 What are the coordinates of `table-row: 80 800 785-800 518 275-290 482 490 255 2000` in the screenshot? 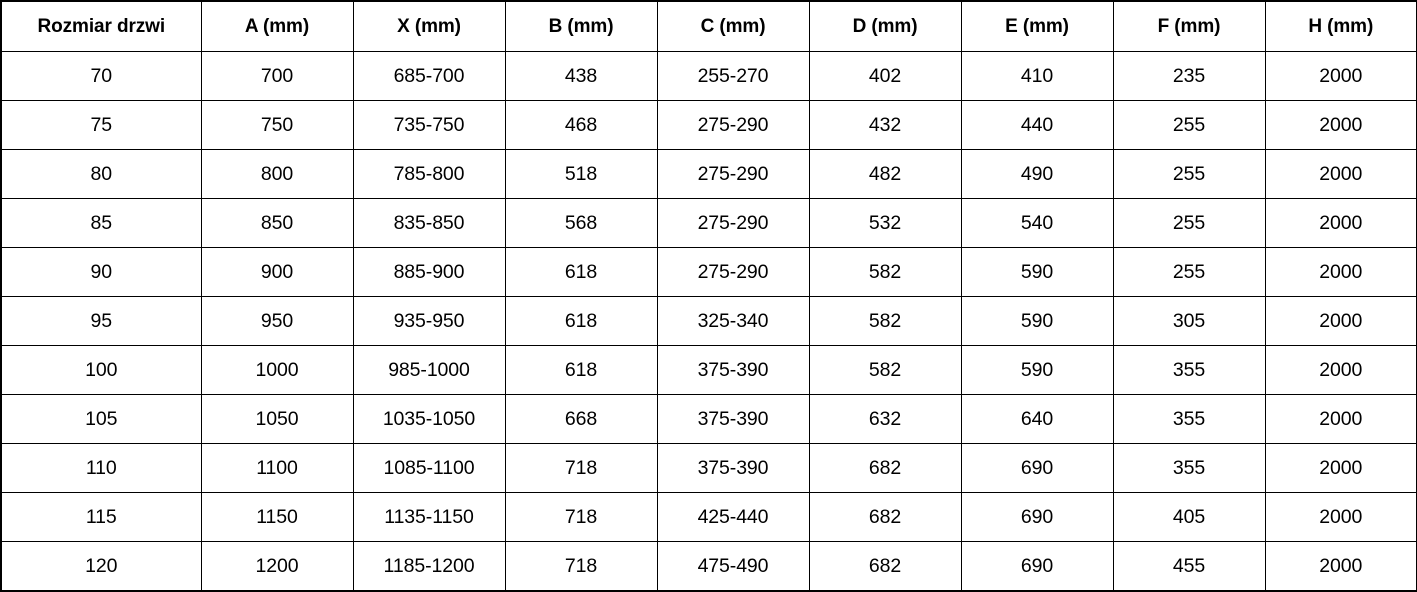 It's located at (708, 174).